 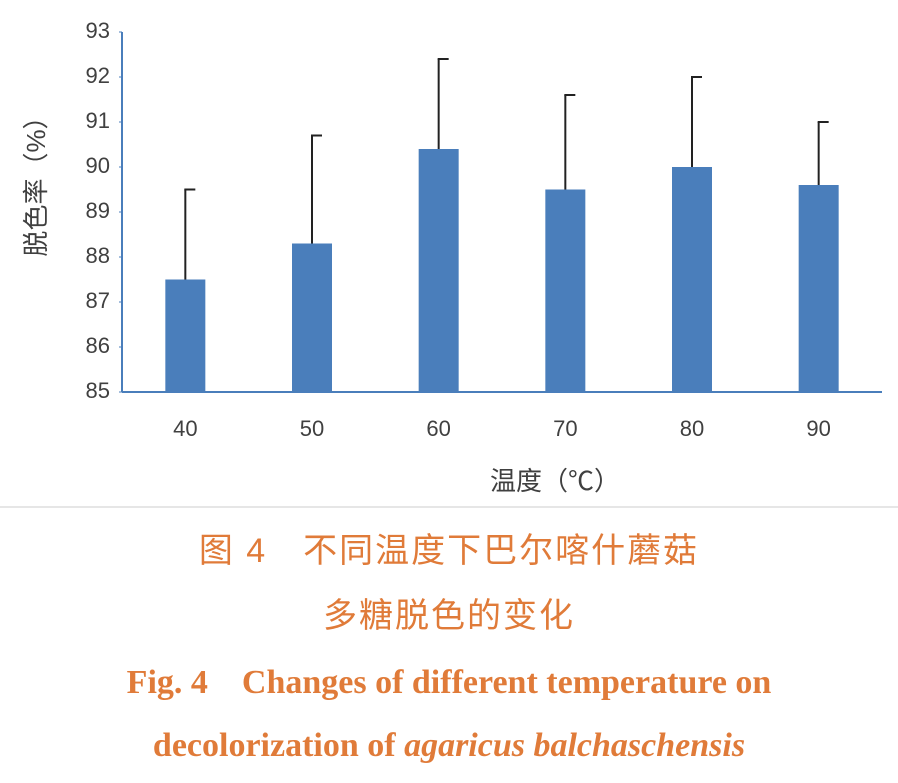 I want to click on x-axis-label: 温度（℃）, so click(x=555, y=481).